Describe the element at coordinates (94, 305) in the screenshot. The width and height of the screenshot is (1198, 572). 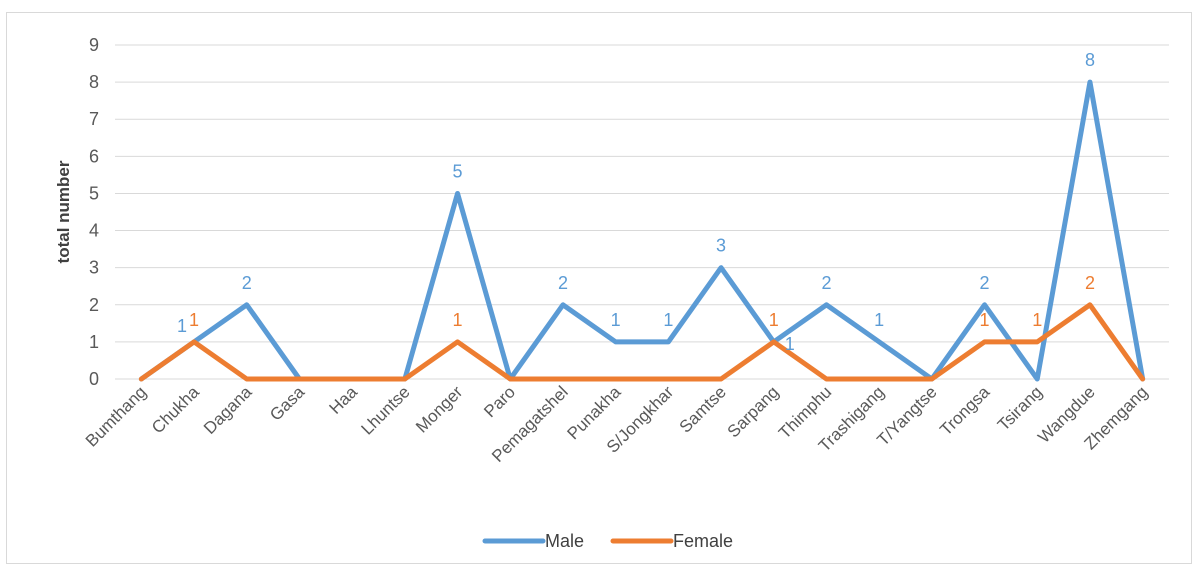
I see `y-tick-label: 2` at that location.